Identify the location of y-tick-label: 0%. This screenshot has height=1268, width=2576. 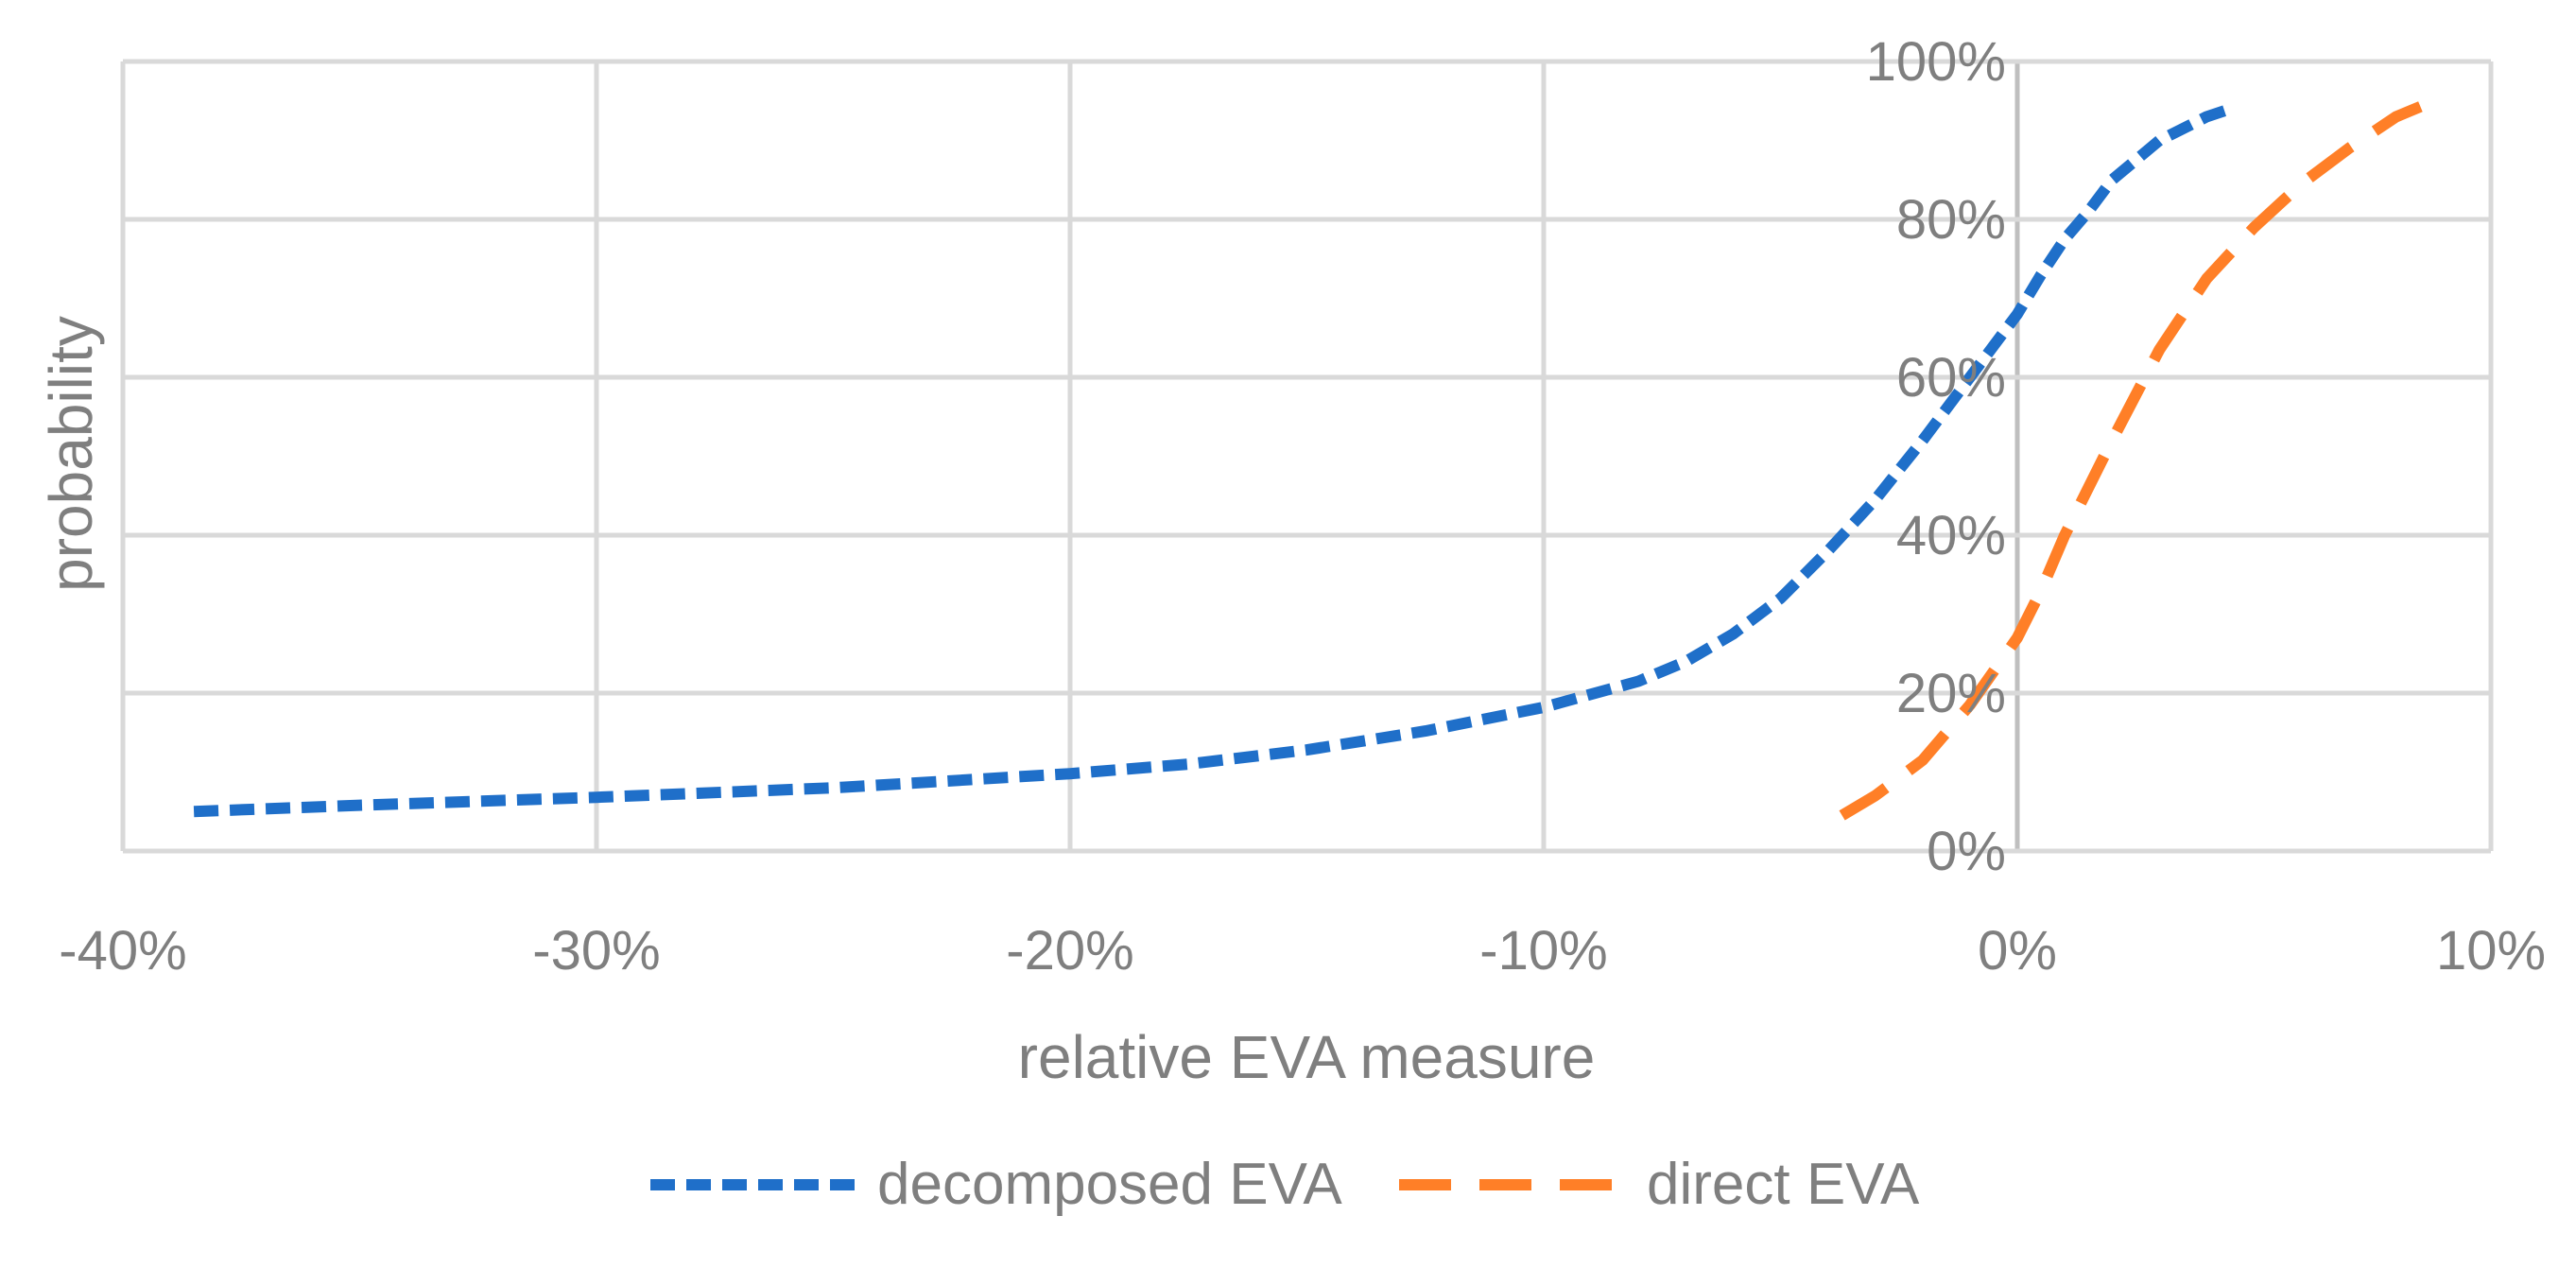
(1966, 851).